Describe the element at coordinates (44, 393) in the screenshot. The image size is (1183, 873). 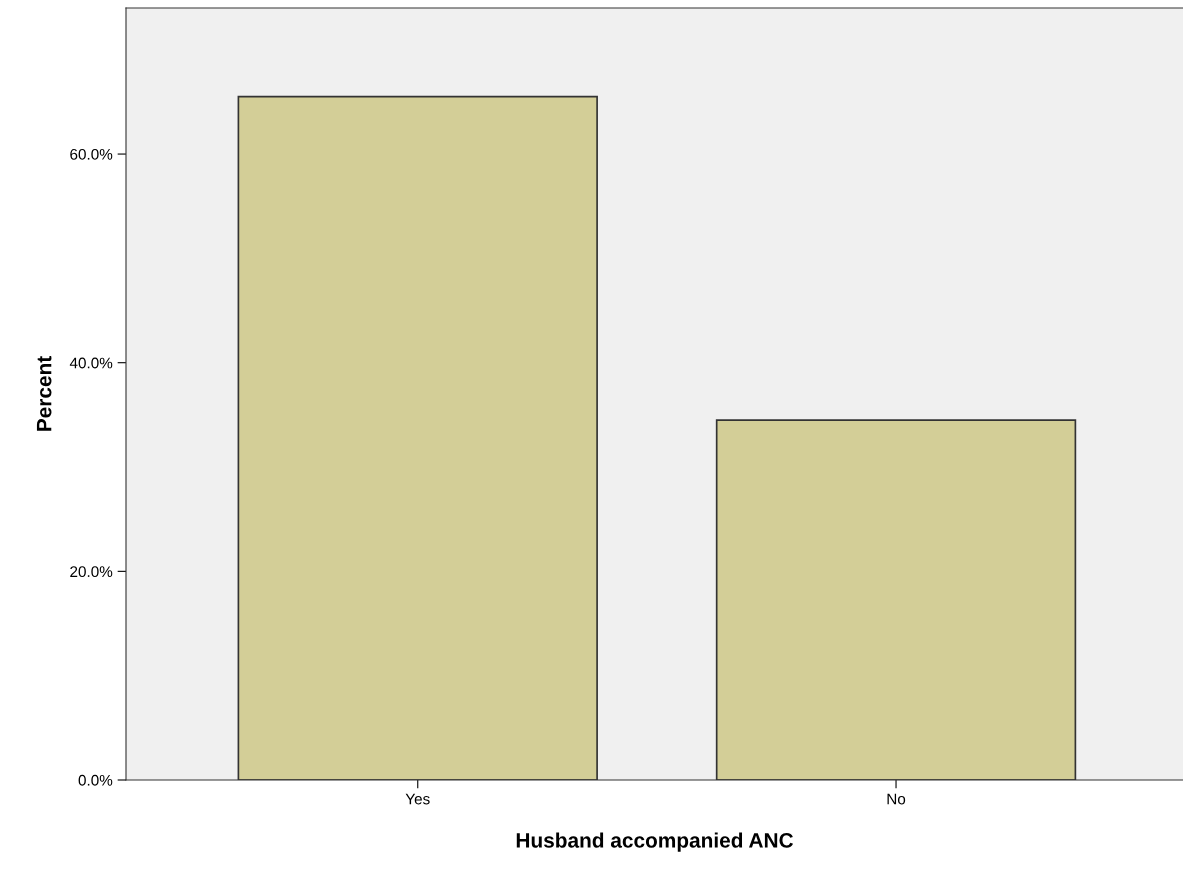
I see `y-axis-title: Percent` at that location.